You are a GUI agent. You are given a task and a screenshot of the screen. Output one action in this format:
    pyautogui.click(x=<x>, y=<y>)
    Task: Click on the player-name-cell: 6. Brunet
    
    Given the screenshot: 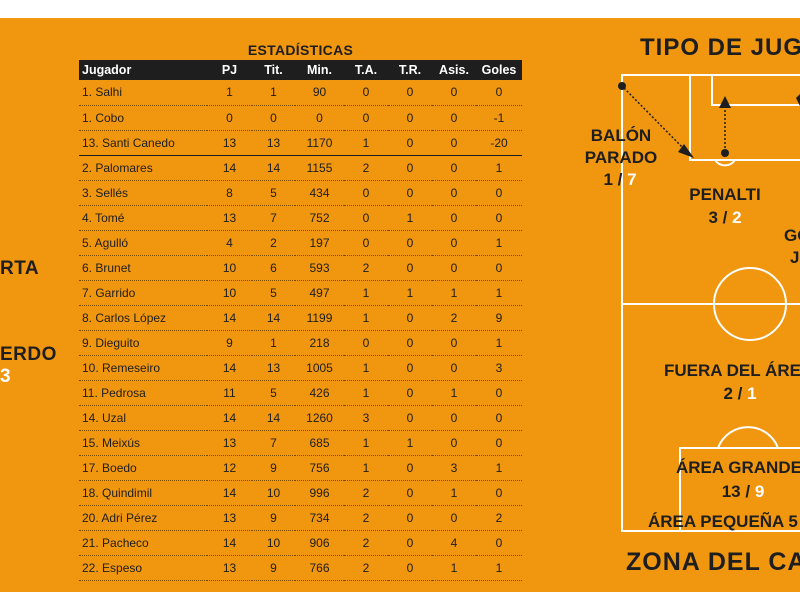 What is the action you would take?
    pyautogui.click(x=143, y=268)
    